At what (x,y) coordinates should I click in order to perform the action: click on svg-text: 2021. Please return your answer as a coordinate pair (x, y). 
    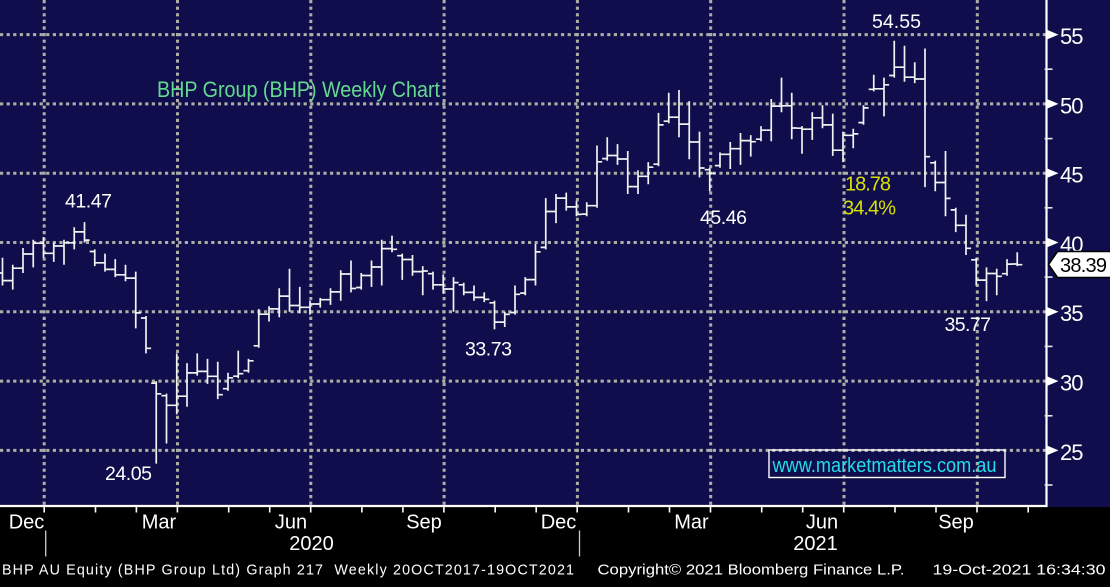
    Looking at the image, I should click on (815, 544).